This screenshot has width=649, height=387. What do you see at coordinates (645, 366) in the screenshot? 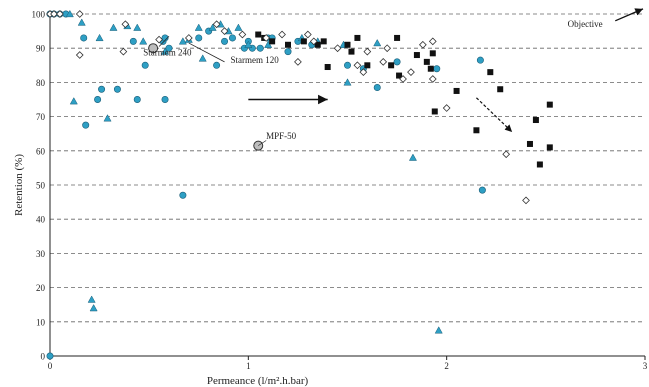
I see `x-tick-label: 3` at bounding box center [645, 366].